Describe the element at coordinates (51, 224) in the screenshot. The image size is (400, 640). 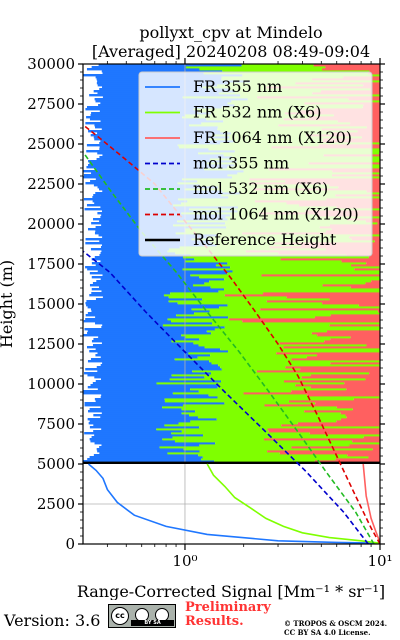
I see `y-tick-label: 20000` at that location.